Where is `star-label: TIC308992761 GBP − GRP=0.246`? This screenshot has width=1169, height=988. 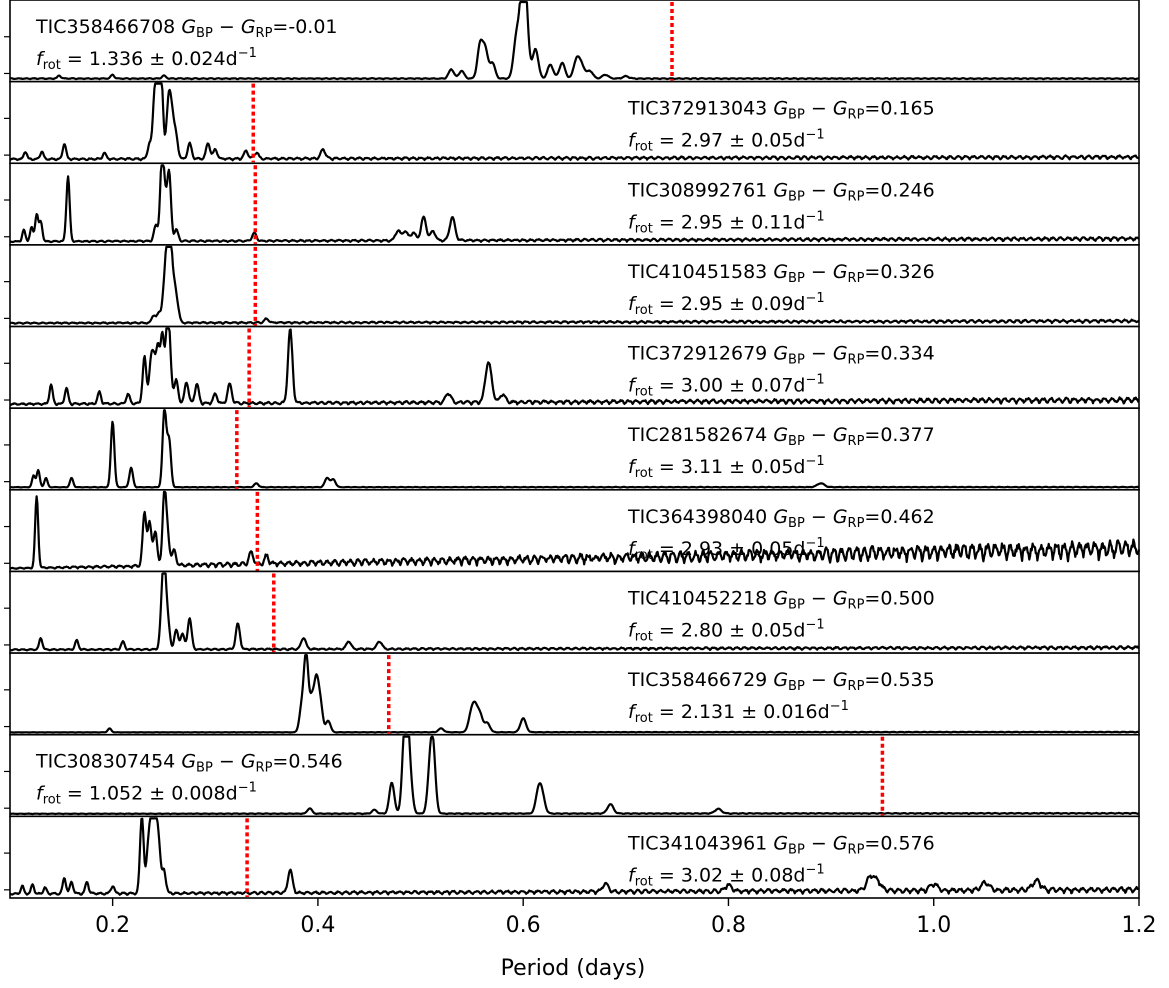 star-label: TIC308992761 GBP − GRP=0.246 is located at coordinates (781, 191).